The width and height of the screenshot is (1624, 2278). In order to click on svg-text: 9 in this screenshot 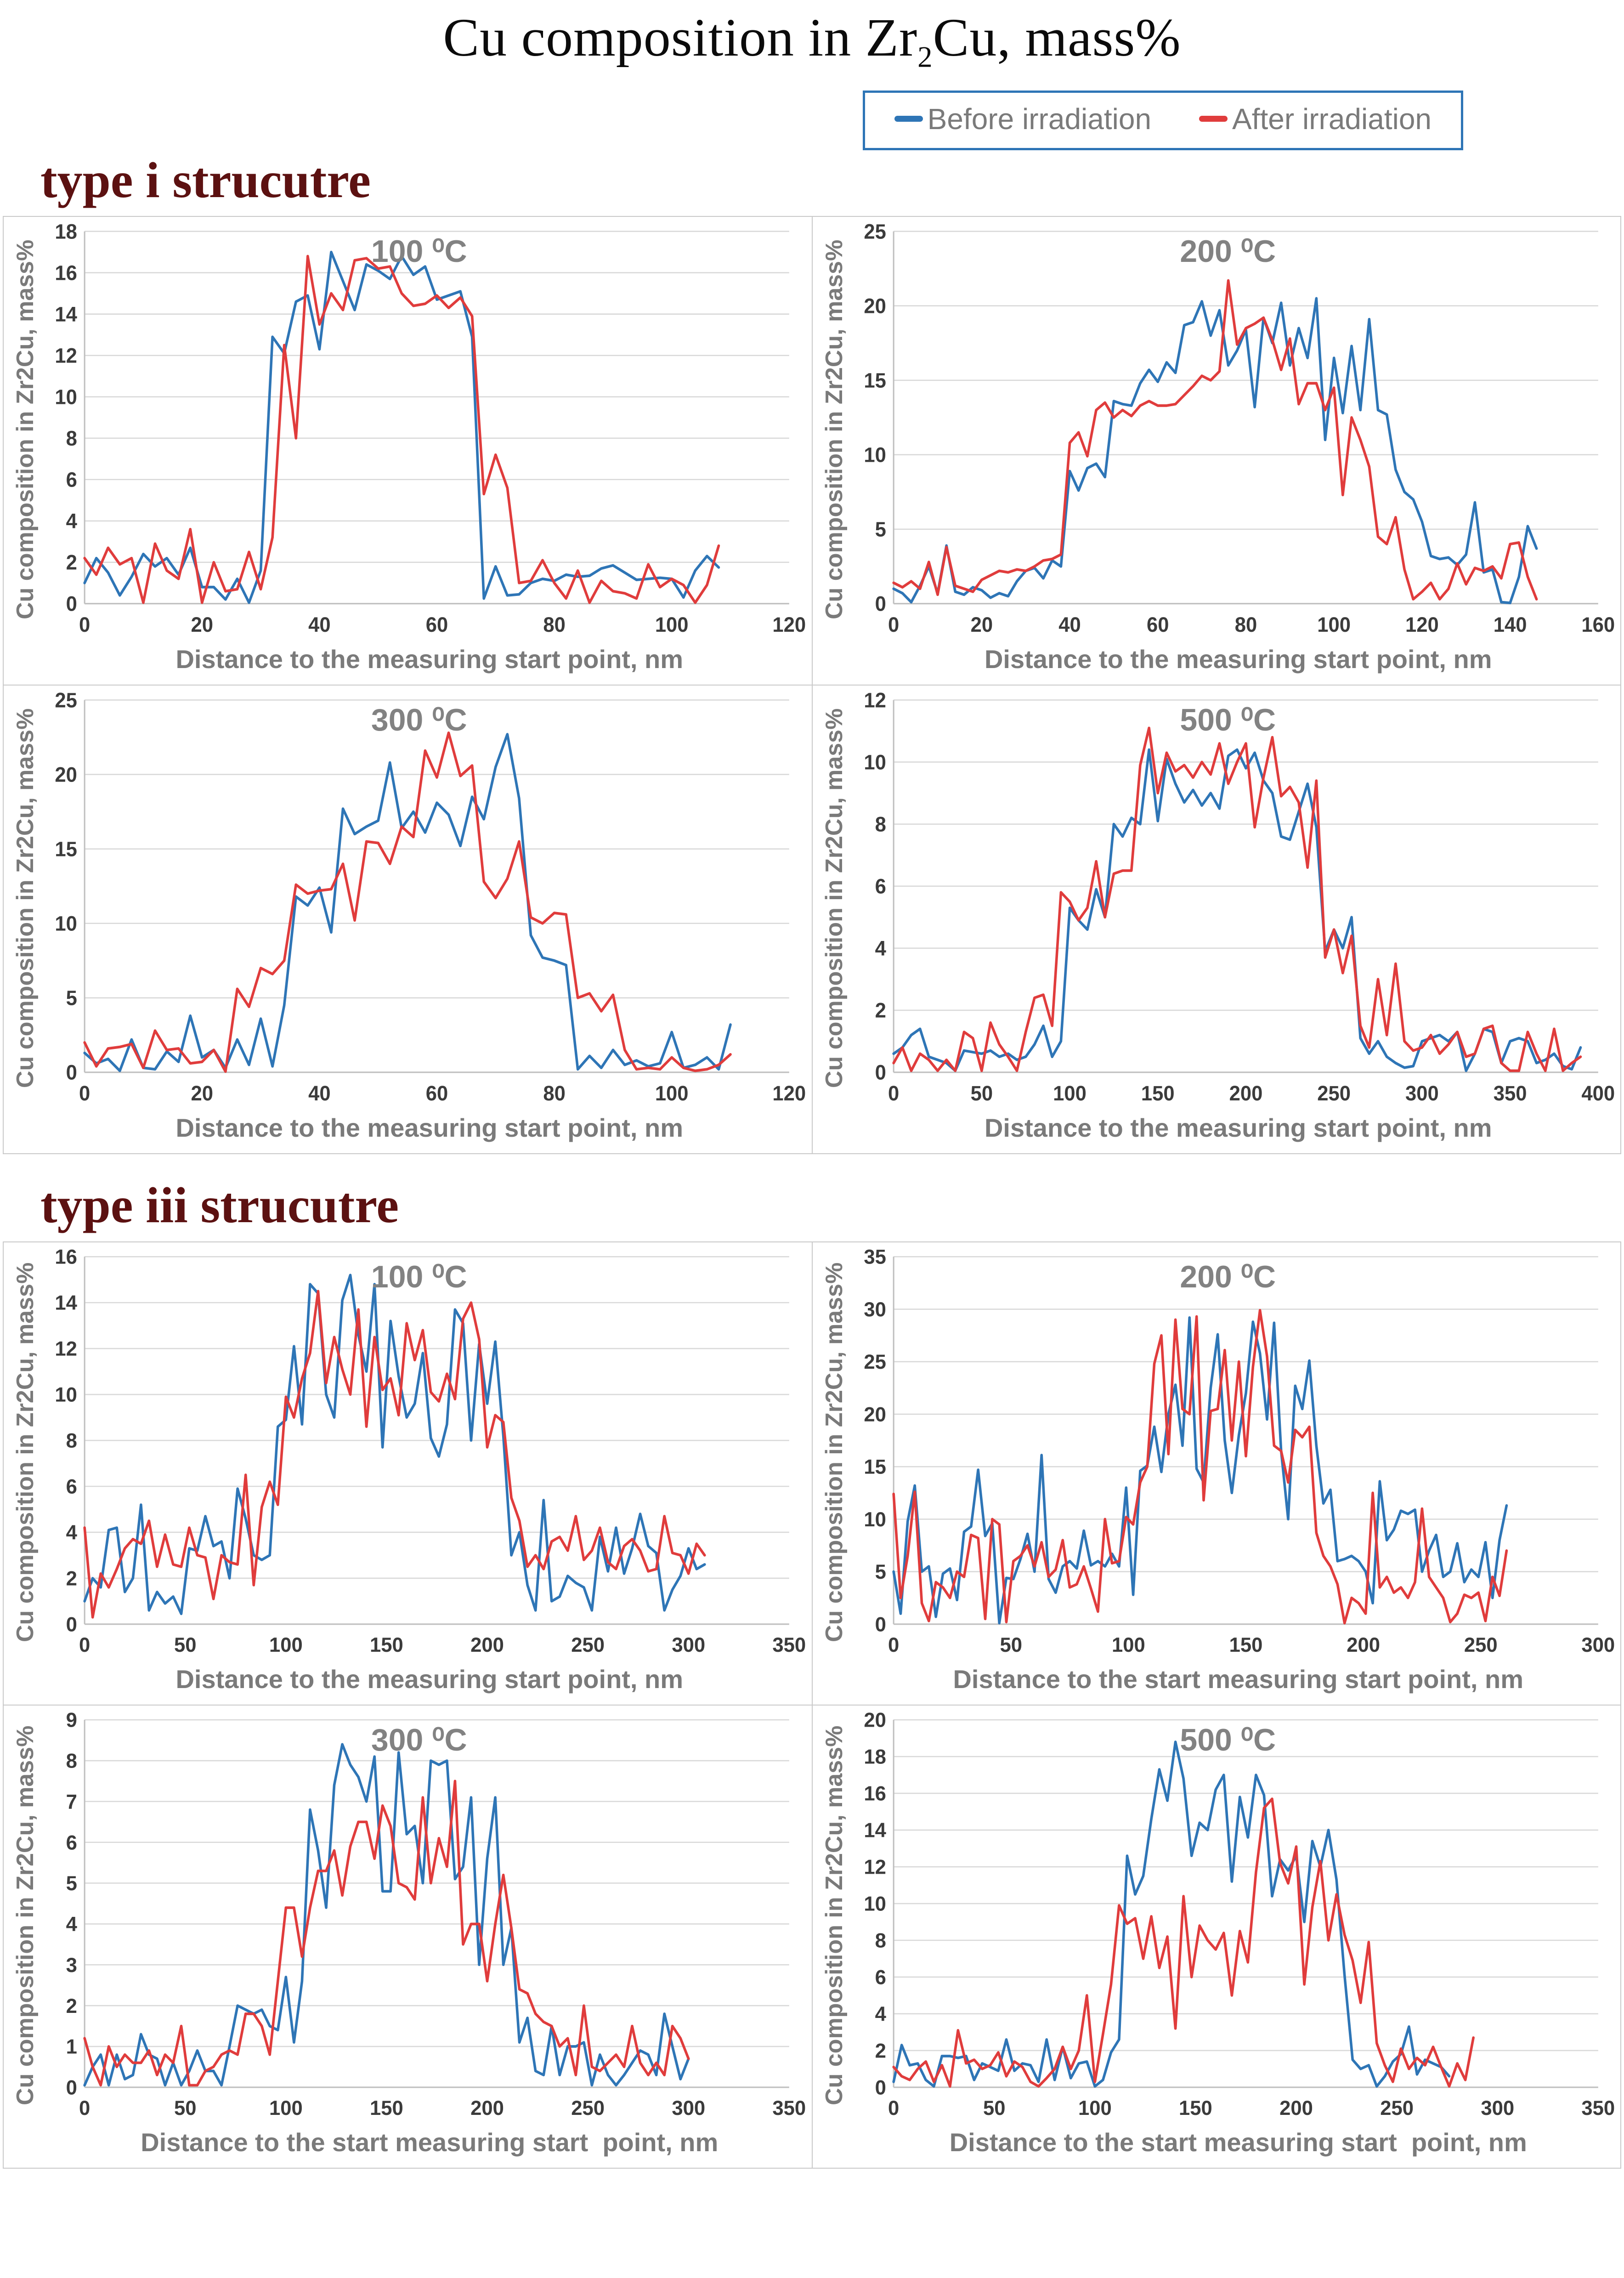, I will do `click(72, 1720)`.